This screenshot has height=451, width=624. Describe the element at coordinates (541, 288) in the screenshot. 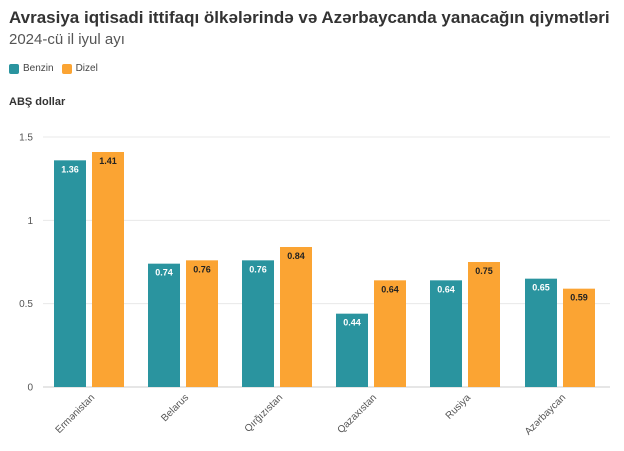

I see `data-label: 0.65` at that location.